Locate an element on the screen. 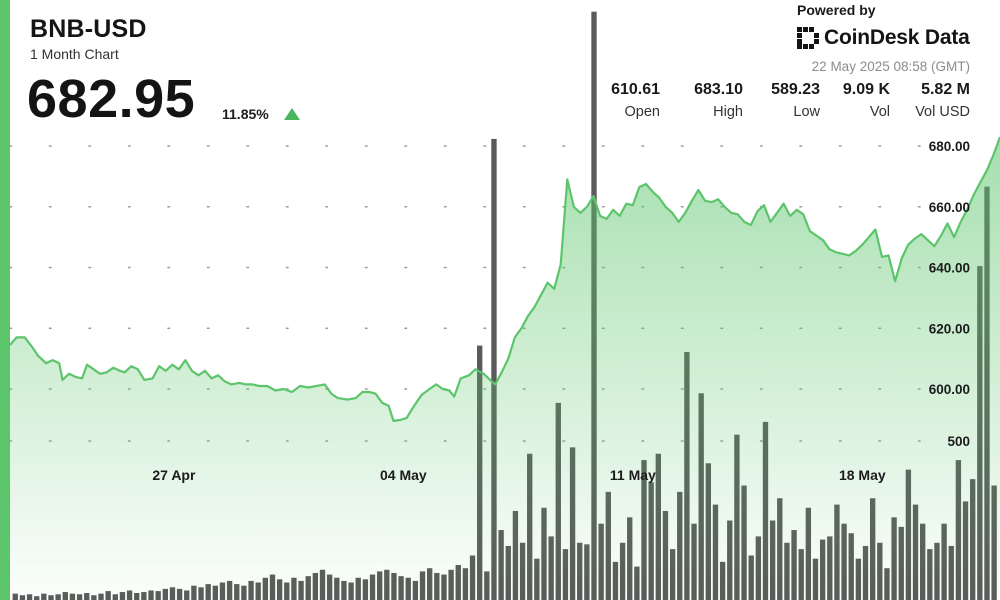 The image size is (1000, 600). coindesk-logo: CoinDesk Data is located at coordinates (883, 38).